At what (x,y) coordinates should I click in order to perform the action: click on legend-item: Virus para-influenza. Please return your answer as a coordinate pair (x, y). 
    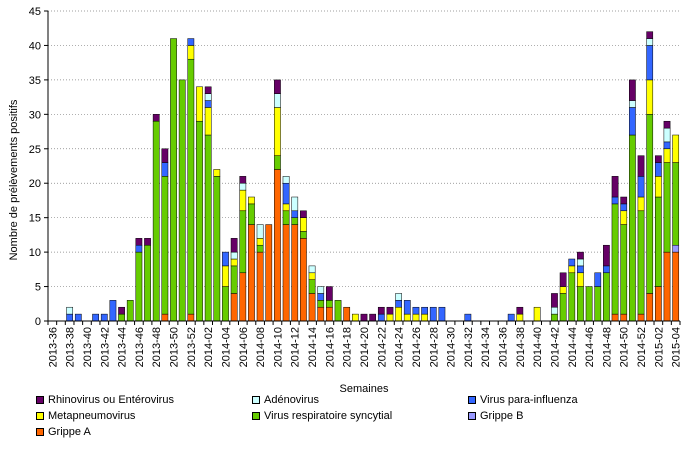
    Looking at the image, I should click on (523, 400).